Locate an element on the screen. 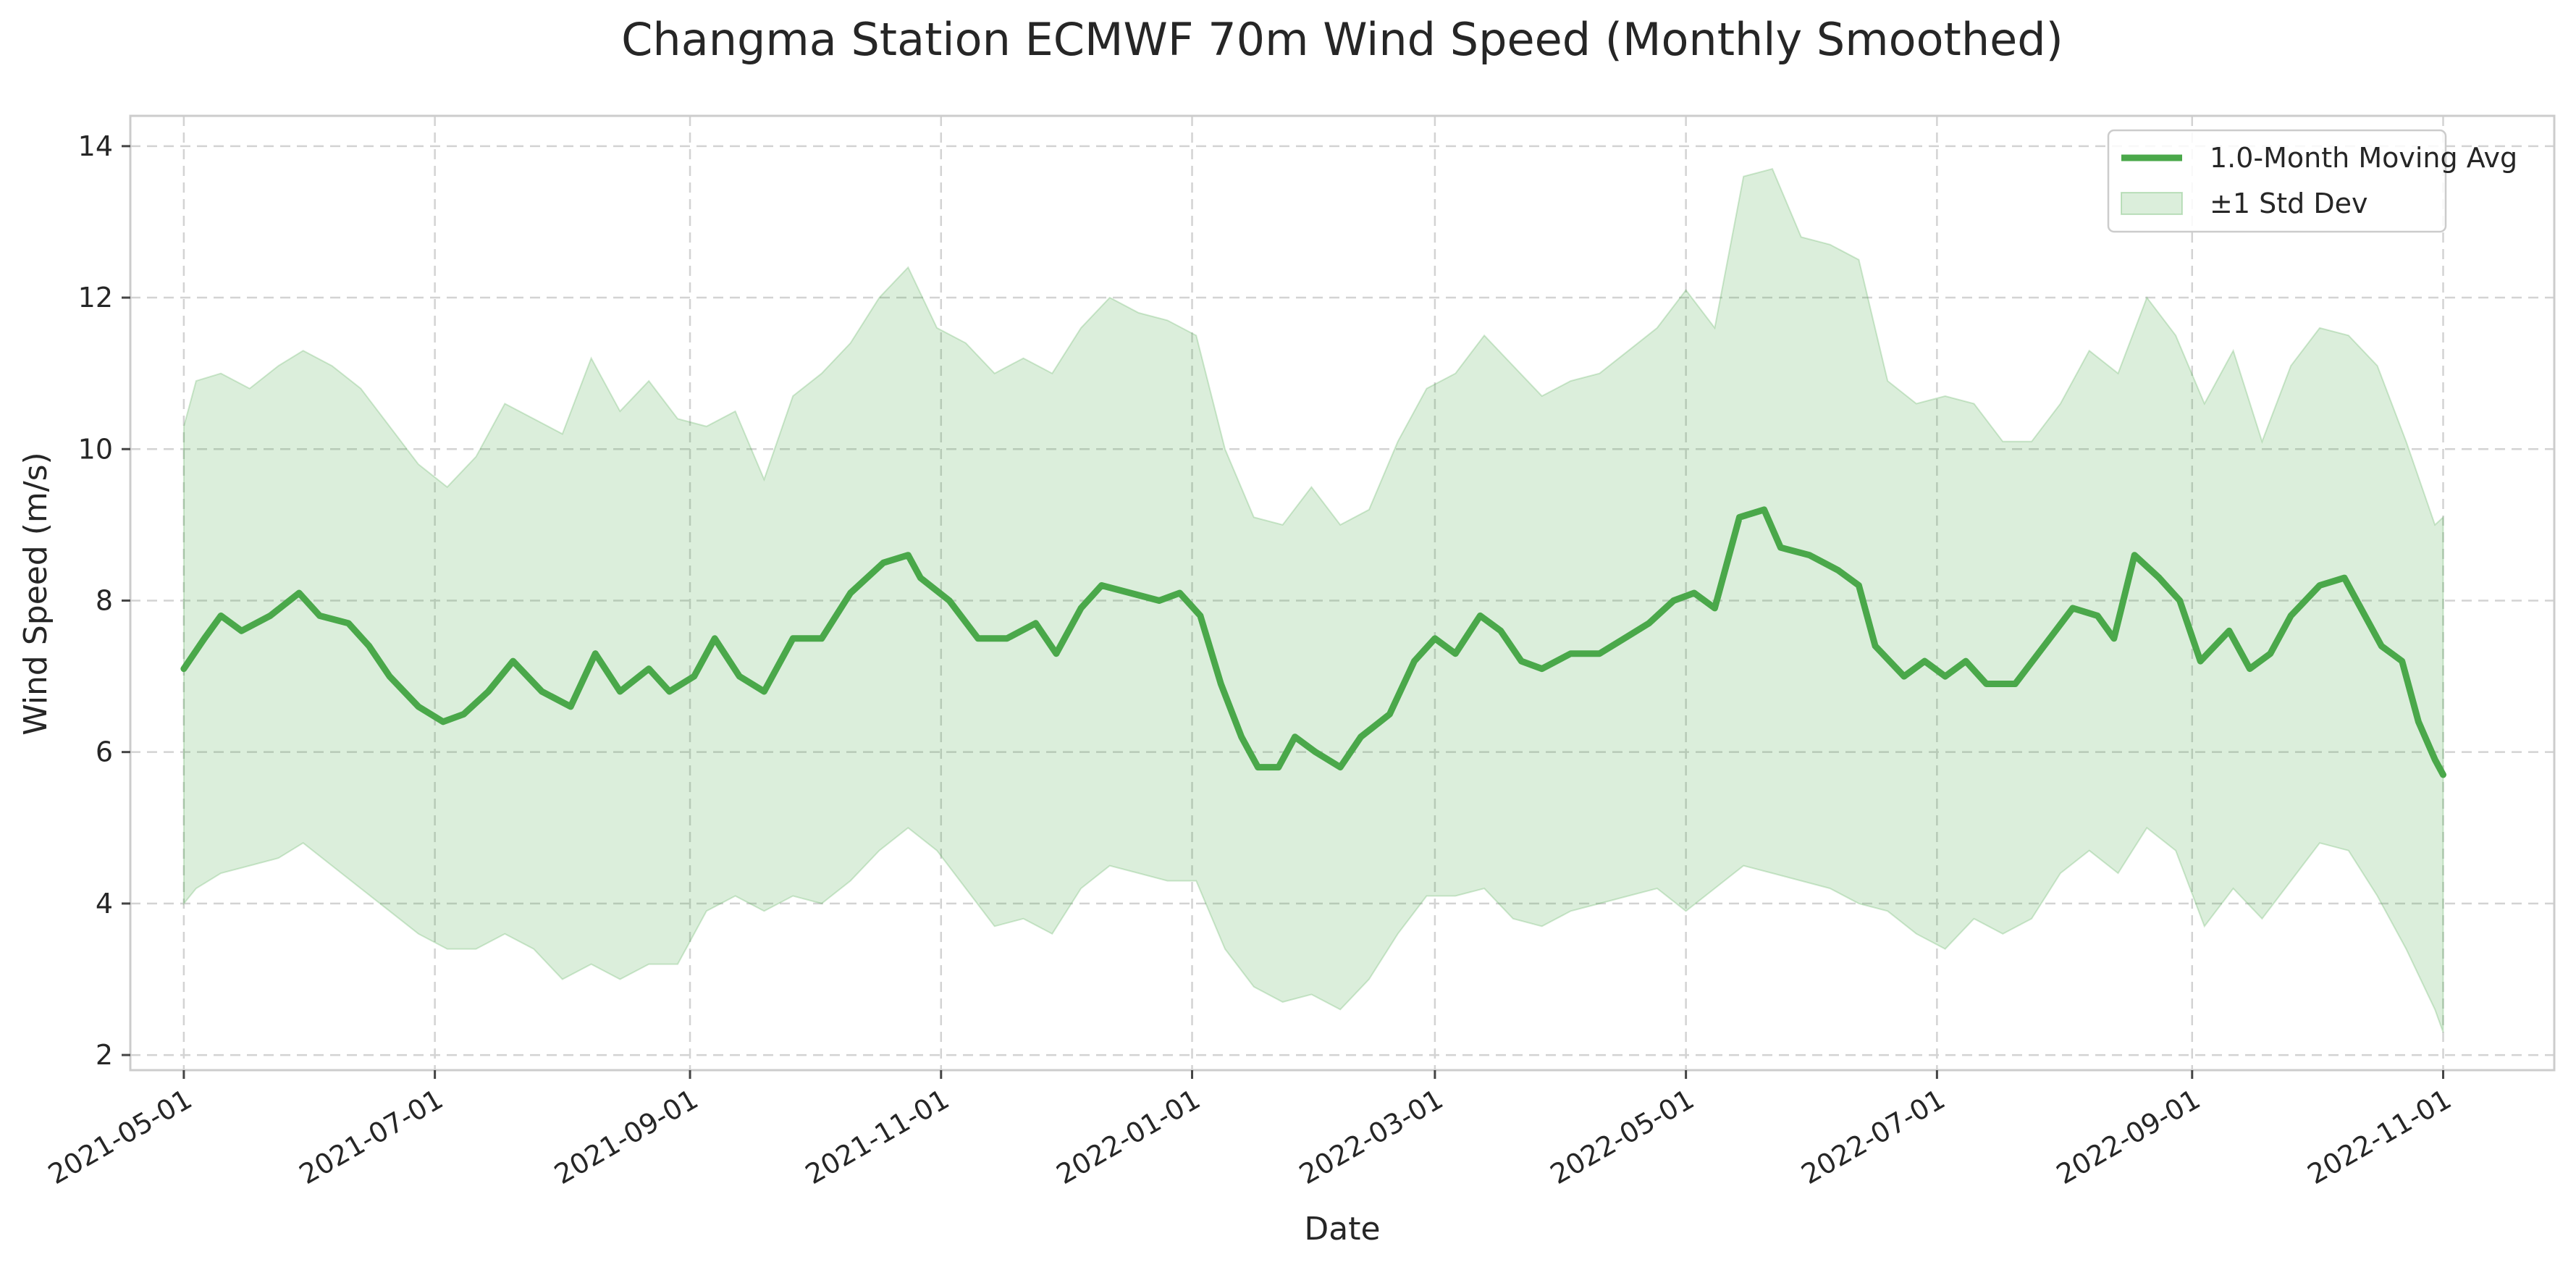  y-tick-label: 2 is located at coordinates (104, 1055).